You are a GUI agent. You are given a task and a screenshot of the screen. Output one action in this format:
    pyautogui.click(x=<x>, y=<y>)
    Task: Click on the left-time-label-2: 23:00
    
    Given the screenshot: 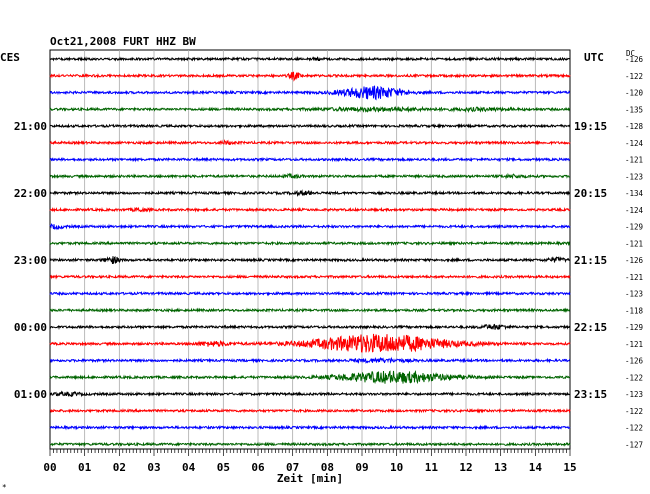 What is the action you would take?
    pyautogui.click(x=30, y=260)
    